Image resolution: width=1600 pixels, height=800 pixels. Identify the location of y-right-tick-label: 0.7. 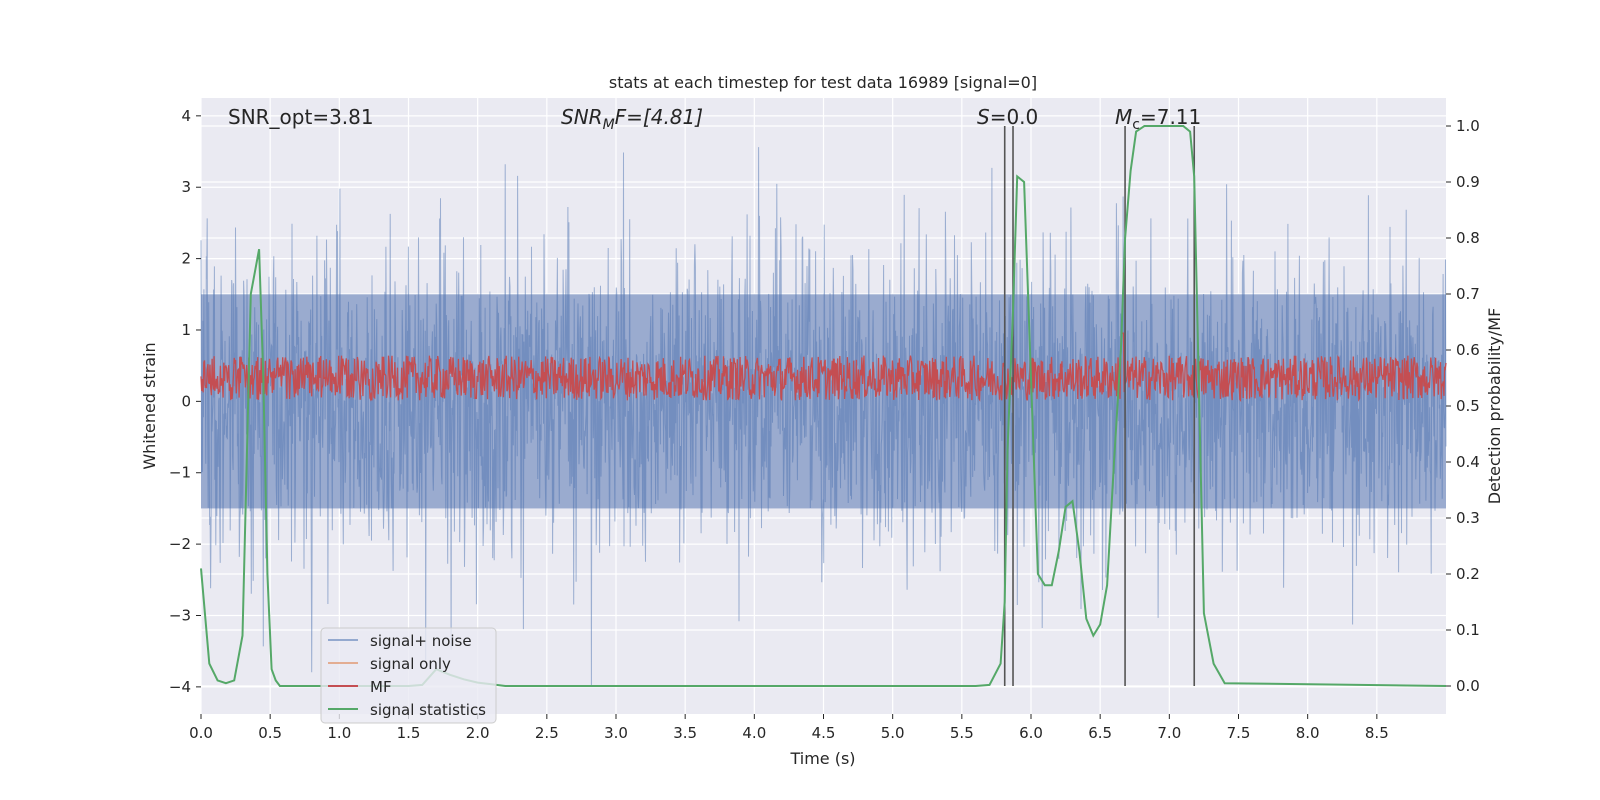
(1468, 294).